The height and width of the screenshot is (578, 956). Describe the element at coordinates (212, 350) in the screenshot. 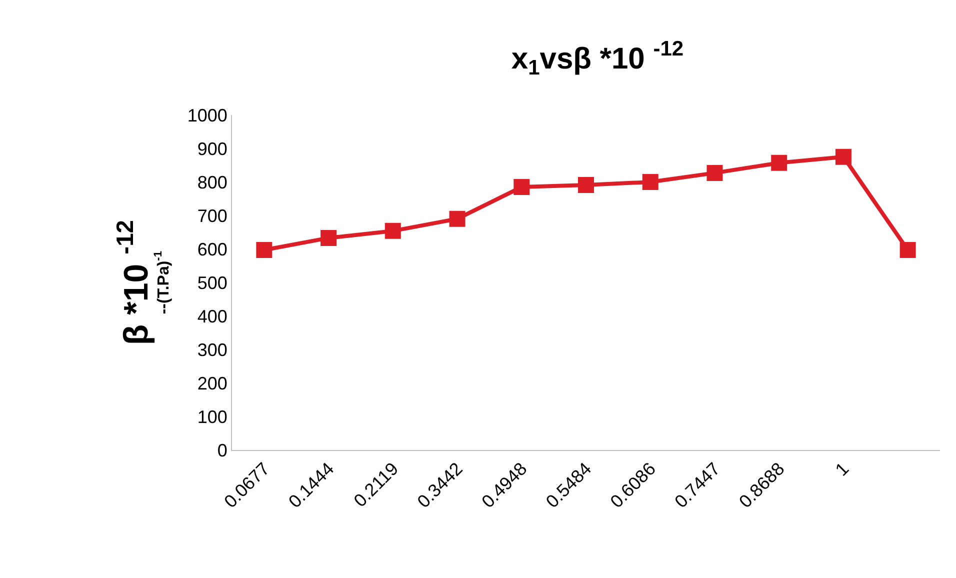

I see `y-tick-label: 300` at that location.